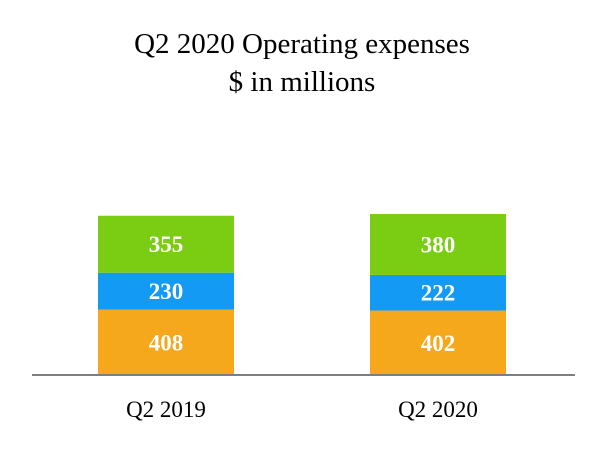 This screenshot has width=604, height=450. I want to click on data-label-q2-2019-s2: 230, so click(166, 291).